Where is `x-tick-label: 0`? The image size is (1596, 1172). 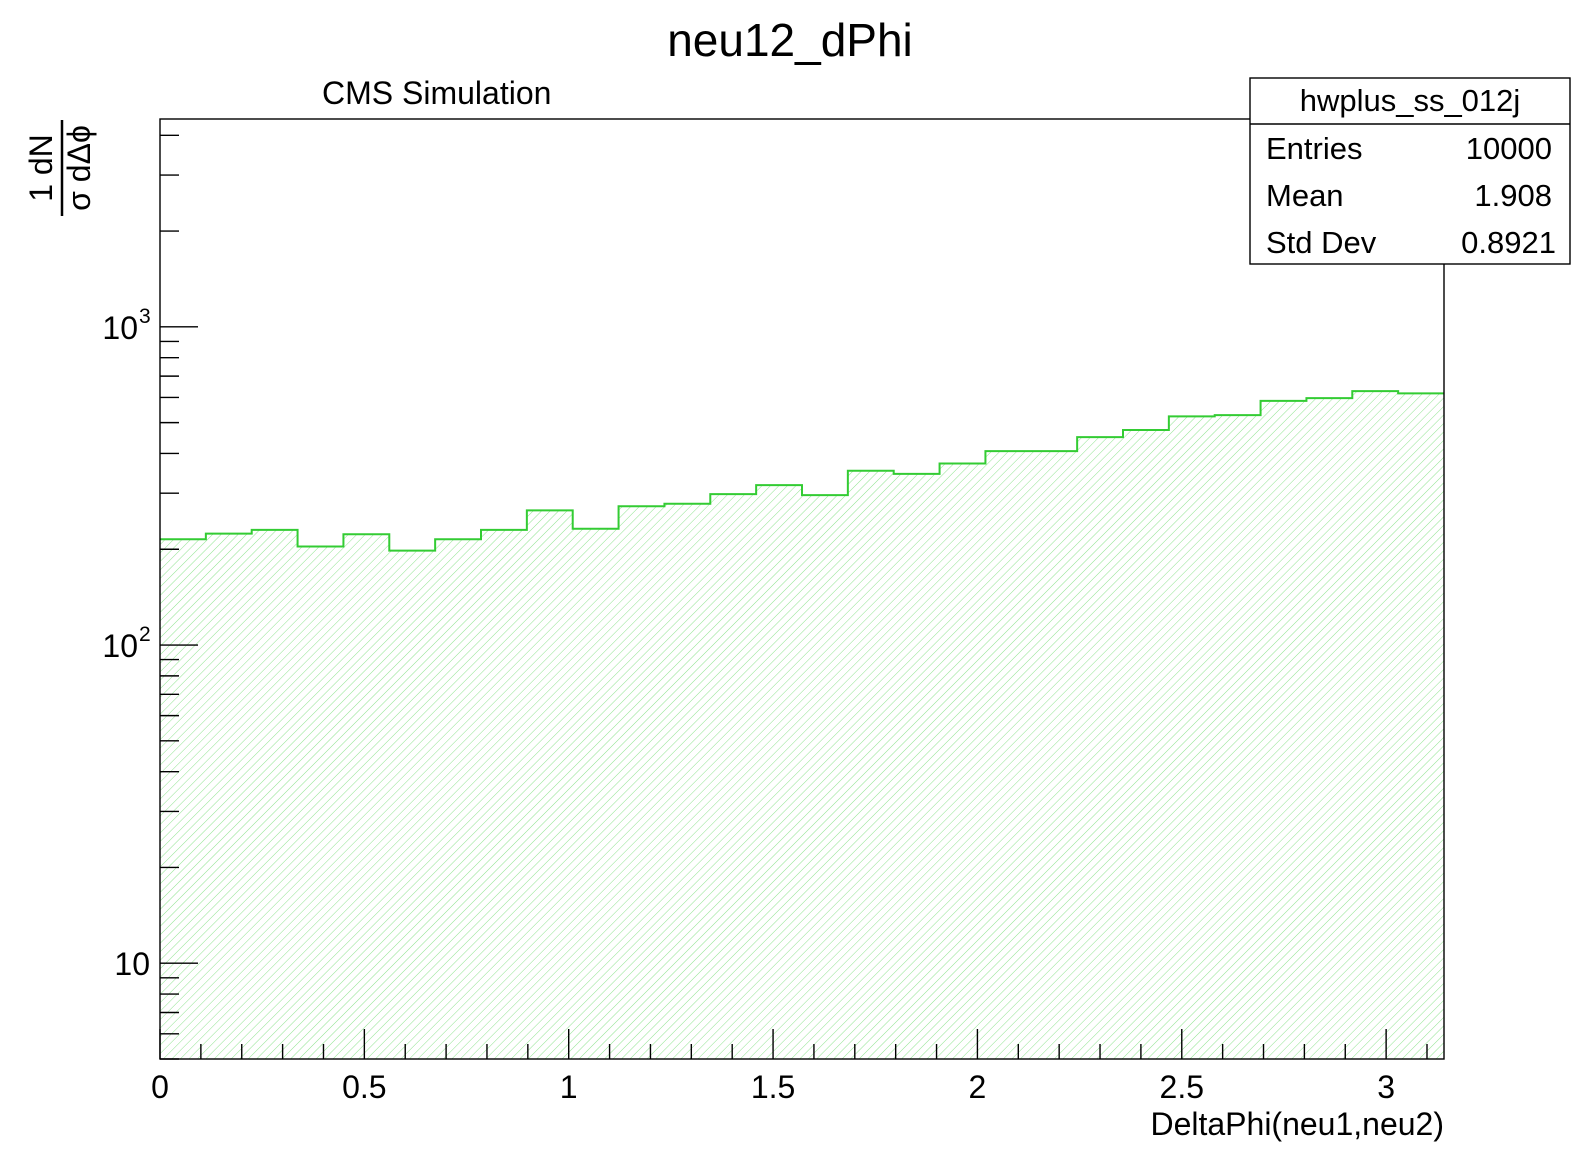
x-tick-label: 0 is located at coordinates (160, 1087).